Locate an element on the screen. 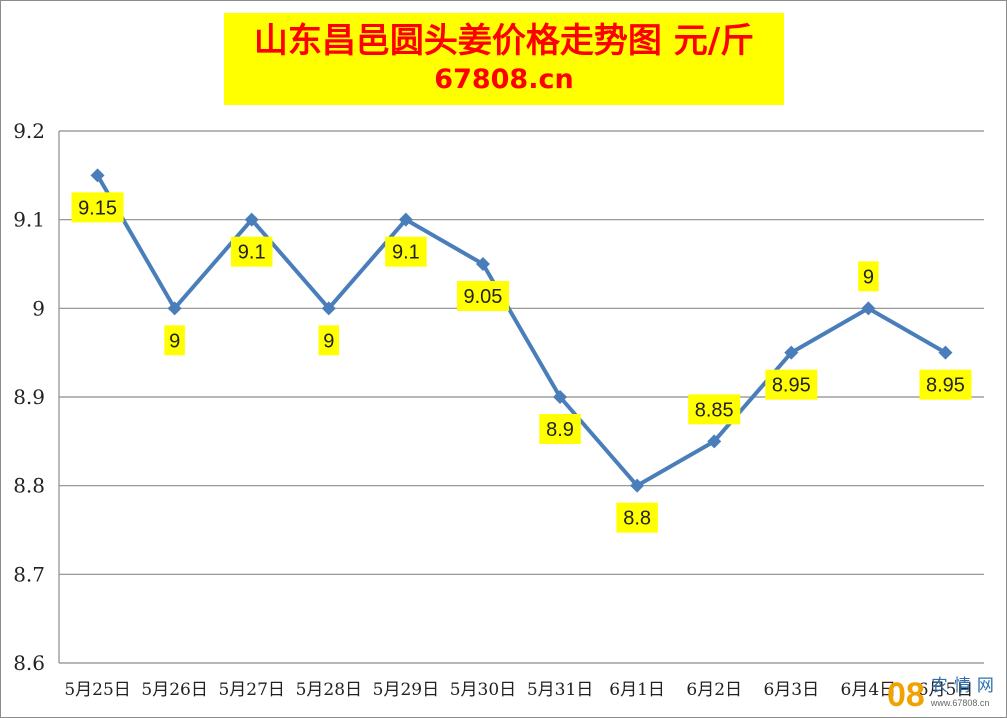  y-tick-label: 8.9 is located at coordinates (29, 397).